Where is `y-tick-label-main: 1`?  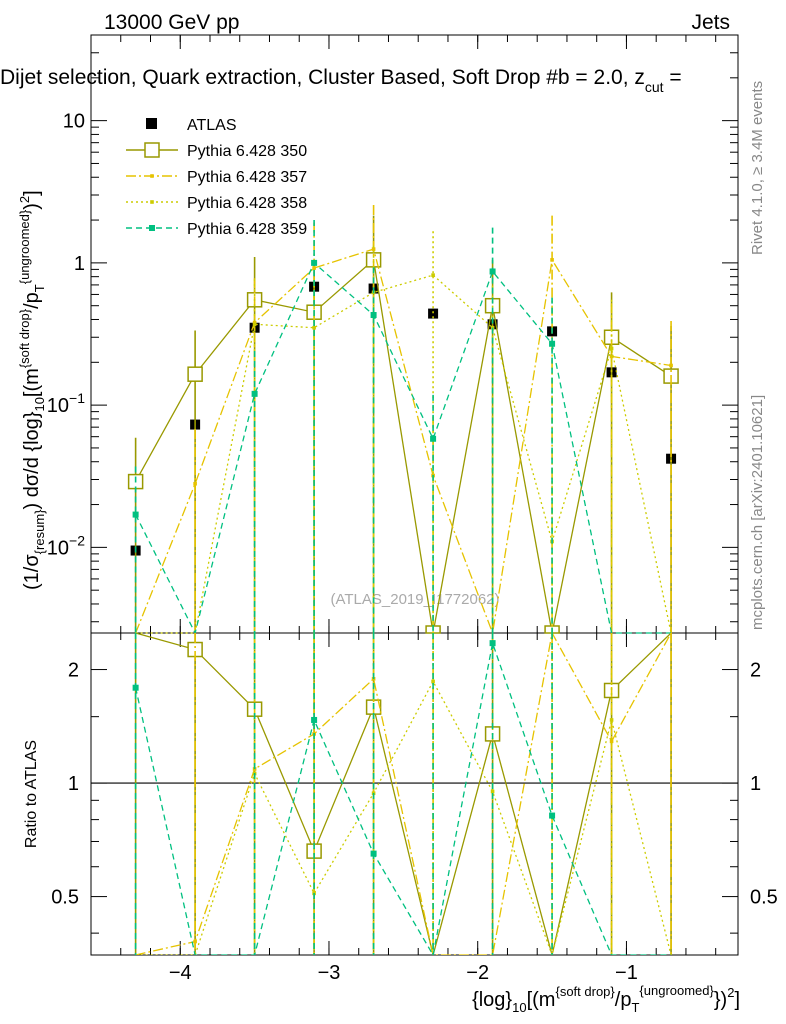 y-tick-label-main: 1 is located at coordinates (79, 264).